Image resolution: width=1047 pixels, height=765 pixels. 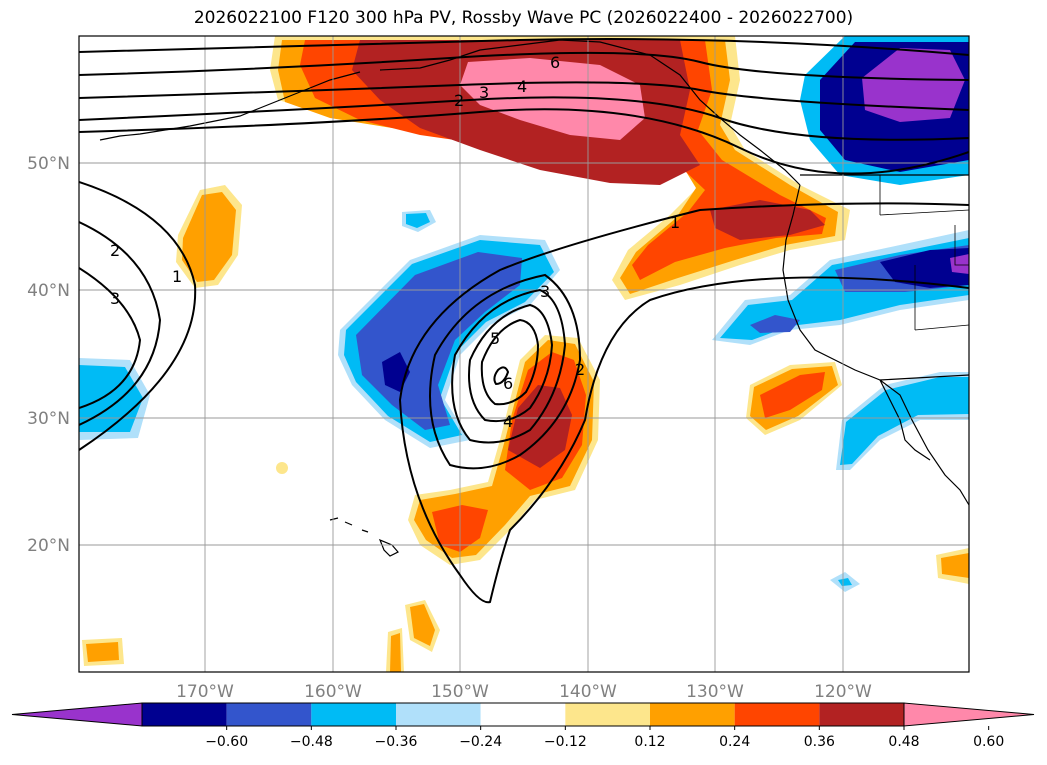 I want to click on colorbar-frame, so click(x=523, y=714).